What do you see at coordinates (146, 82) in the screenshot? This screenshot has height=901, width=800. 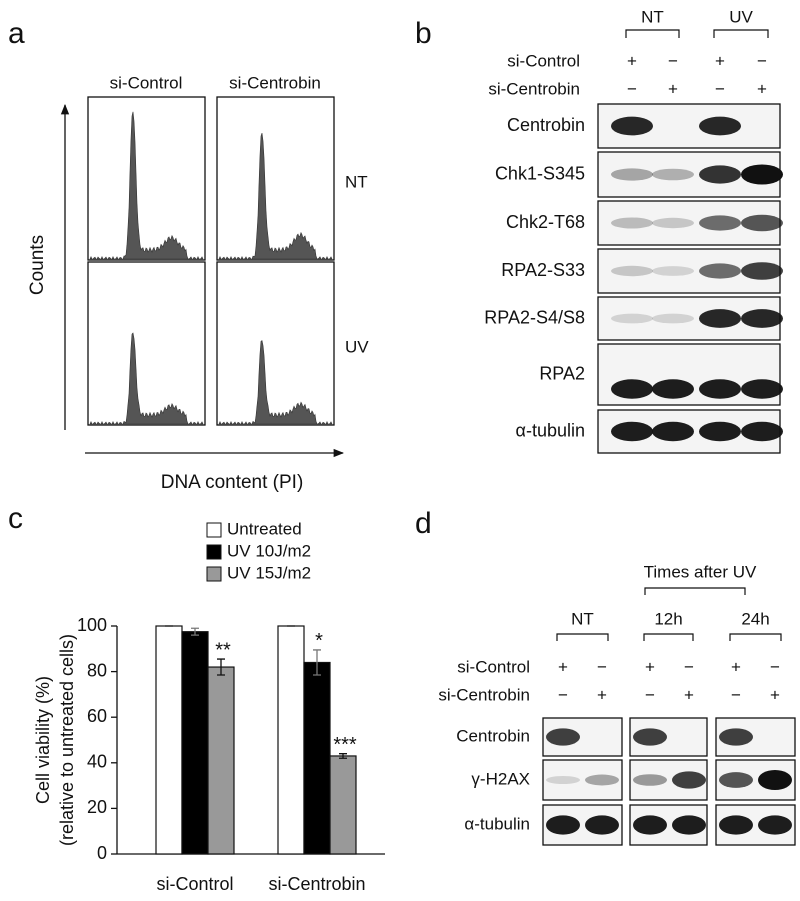 I see `column-label: si-Control` at bounding box center [146, 82].